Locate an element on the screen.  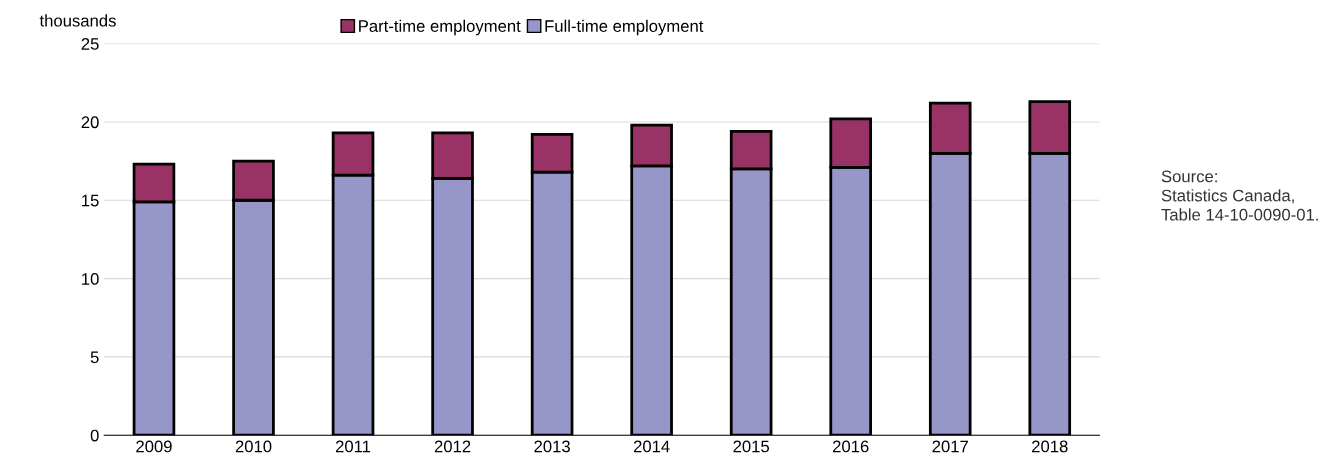
x-tick-label: 2012 is located at coordinates (452, 446).